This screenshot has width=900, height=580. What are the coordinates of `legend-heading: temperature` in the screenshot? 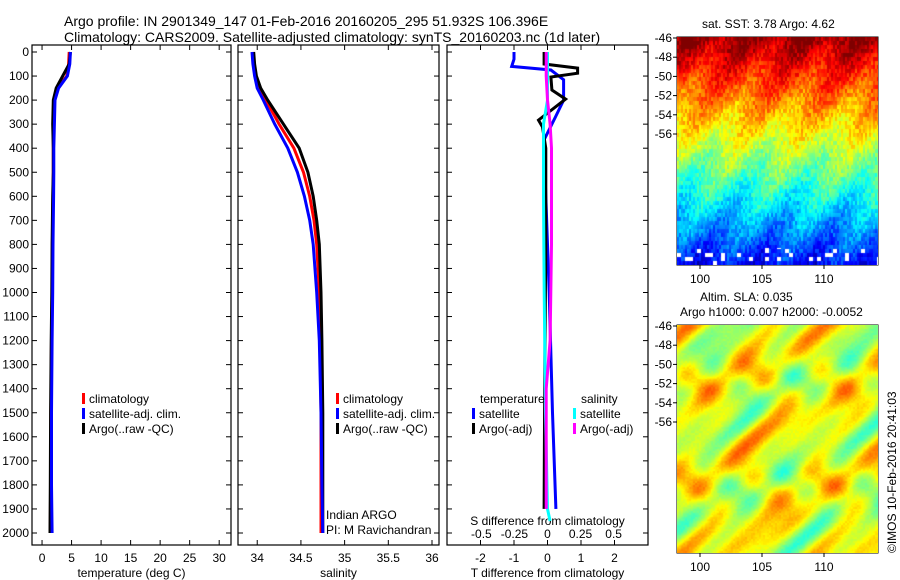 It's located at (512, 399).